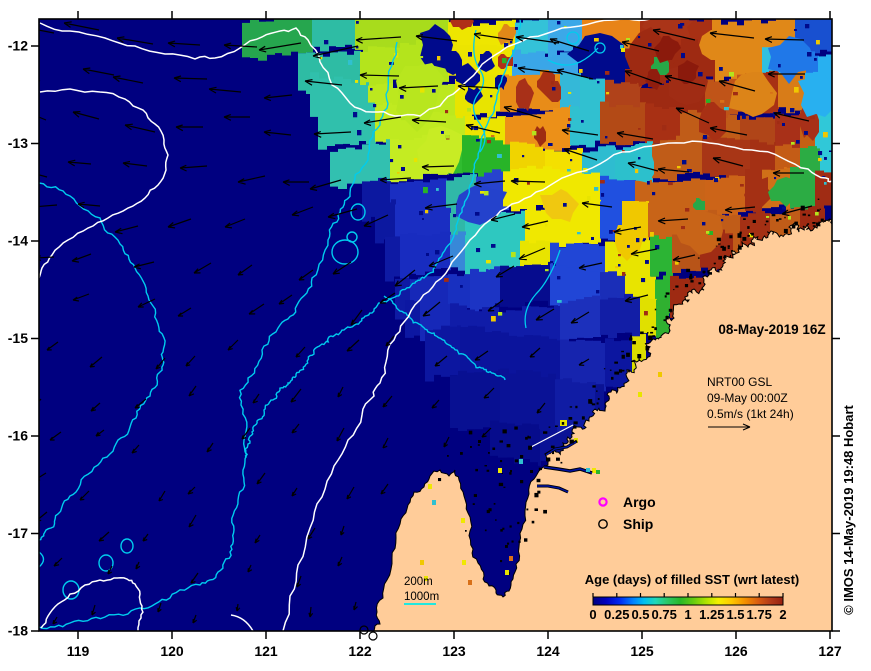 The width and height of the screenshot is (871, 671). Describe the element at coordinates (736, 651) in the screenshot. I see `svg-text: 126` at that location.